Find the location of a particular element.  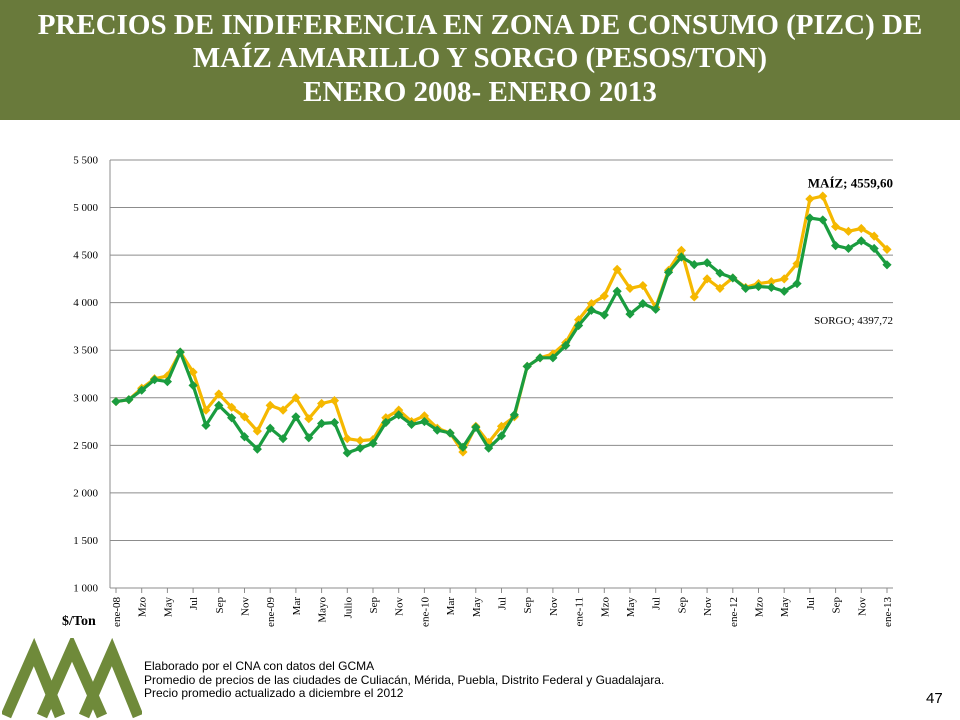

y-tick-label: 3 500 is located at coordinates (85, 351).